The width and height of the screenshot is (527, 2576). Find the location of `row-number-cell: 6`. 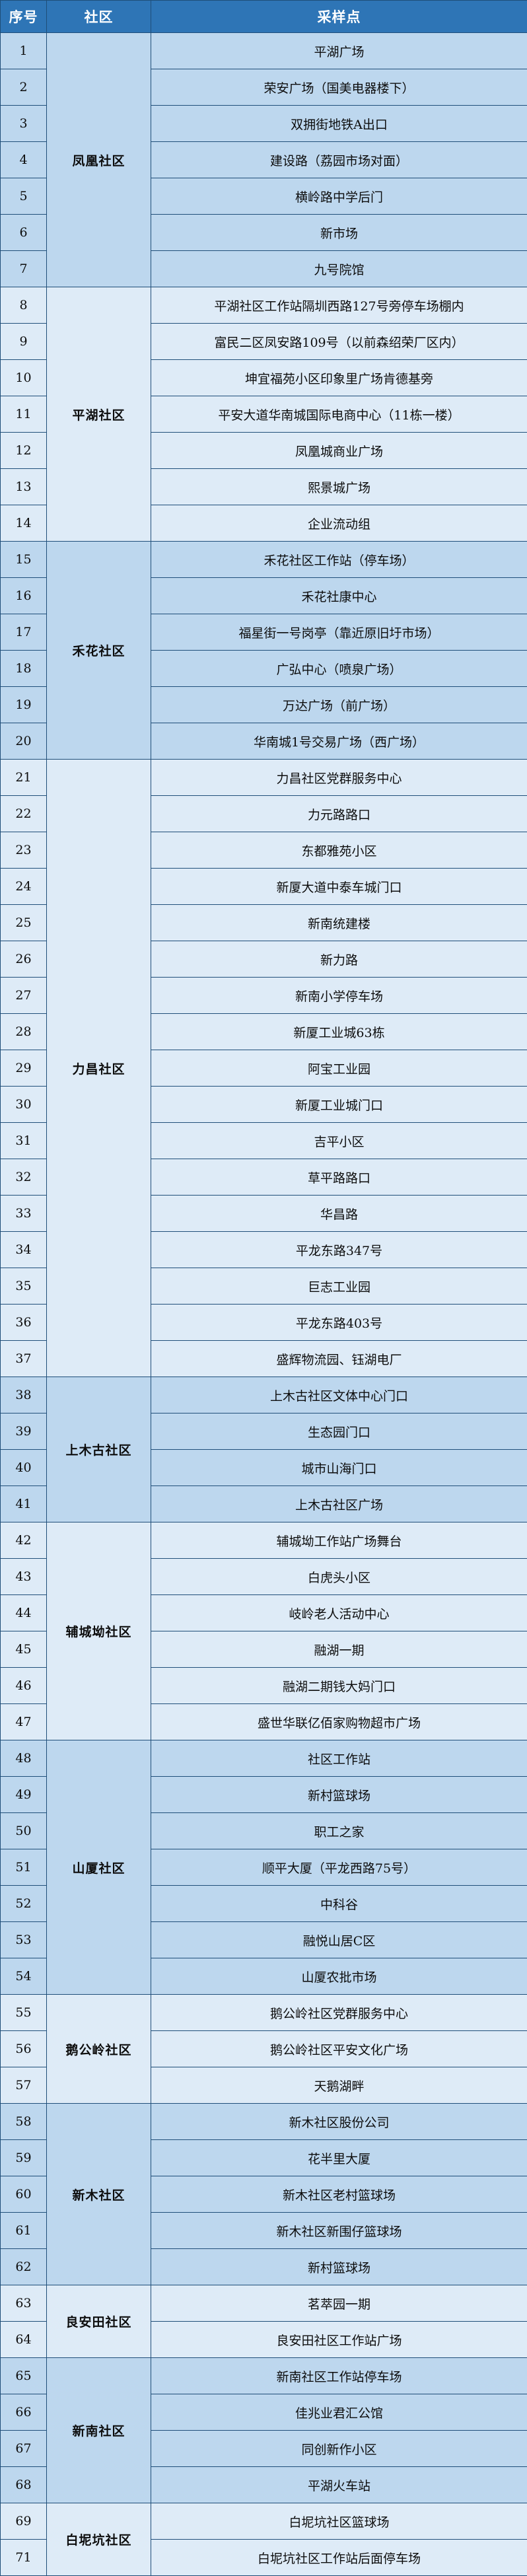

row-number-cell: 6 is located at coordinates (24, 233).